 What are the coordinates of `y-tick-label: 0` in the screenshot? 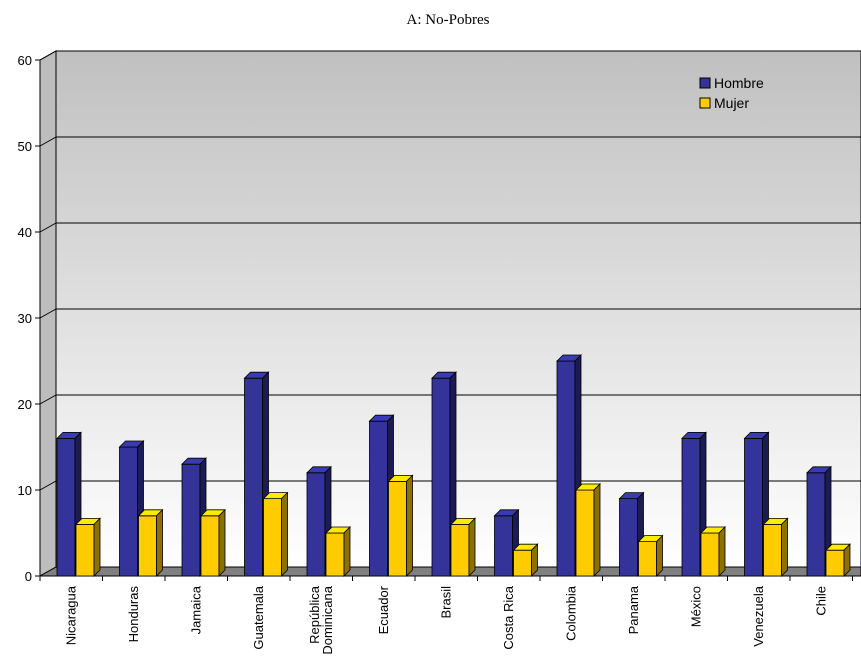 It's located at (28, 576).